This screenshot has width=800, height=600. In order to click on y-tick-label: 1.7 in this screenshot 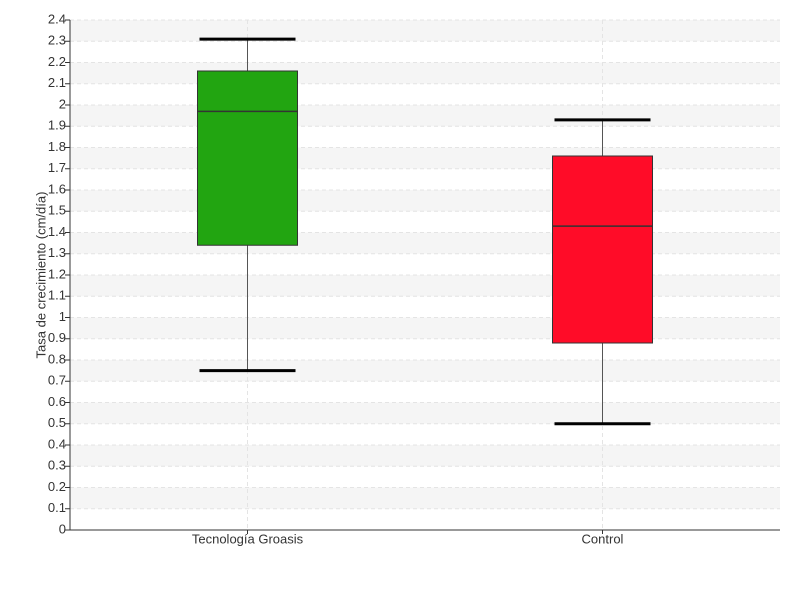, I will do `click(57, 167)`.